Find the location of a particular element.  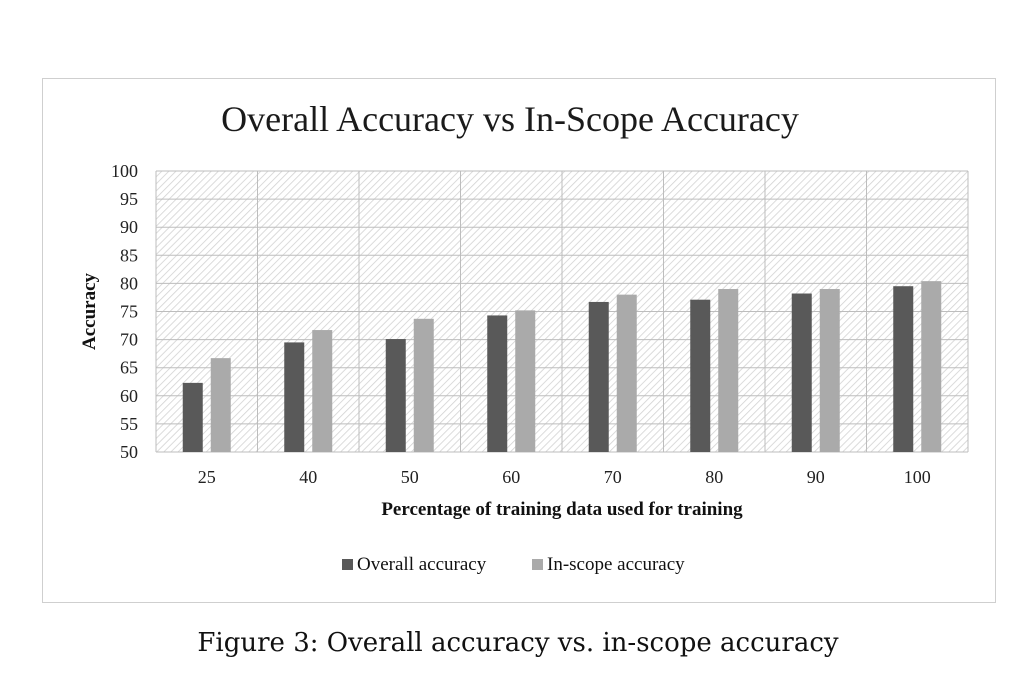

x-tick-label: 60 is located at coordinates (511, 477).